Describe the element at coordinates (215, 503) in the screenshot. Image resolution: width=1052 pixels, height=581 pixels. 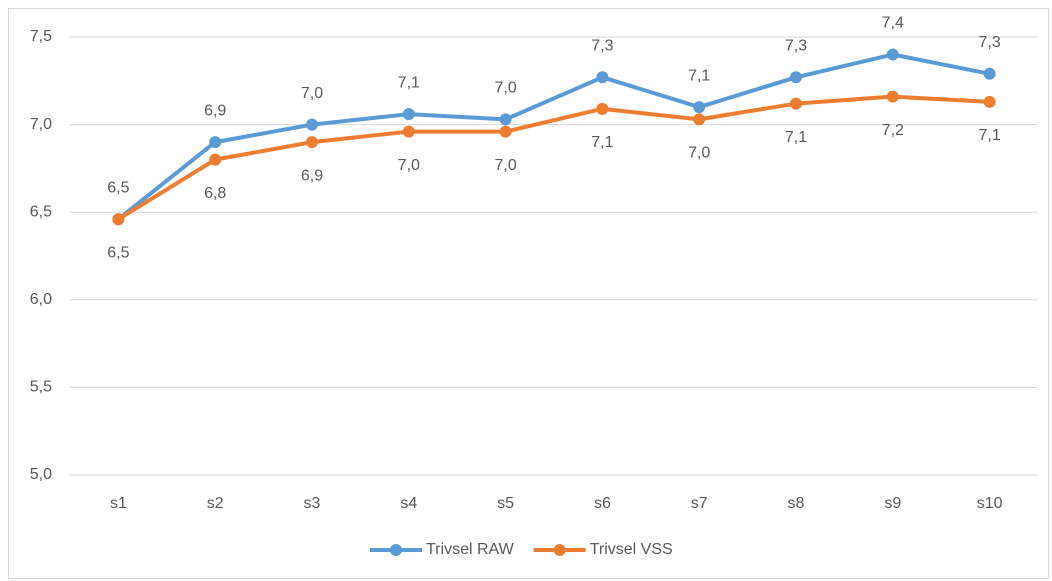
I see `x-tick-label: s2` at that location.